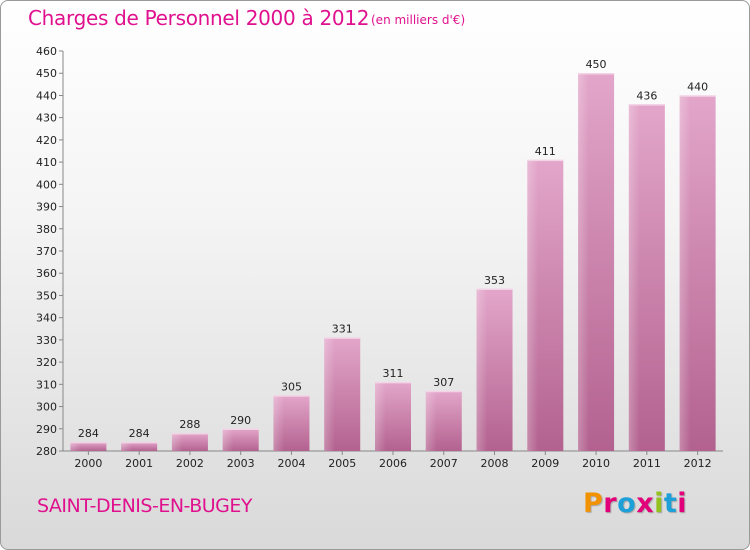  I want to click on y-tick-label: 360, so click(46, 273).